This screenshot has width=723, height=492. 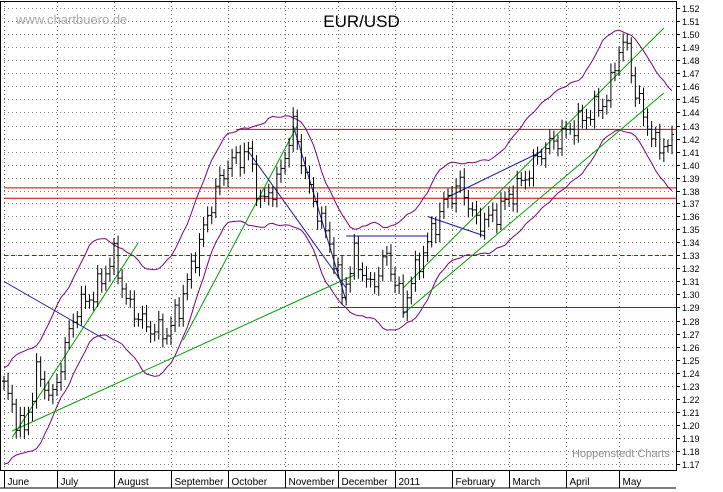 I want to click on x-tick-label: December, so click(x=365, y=482).